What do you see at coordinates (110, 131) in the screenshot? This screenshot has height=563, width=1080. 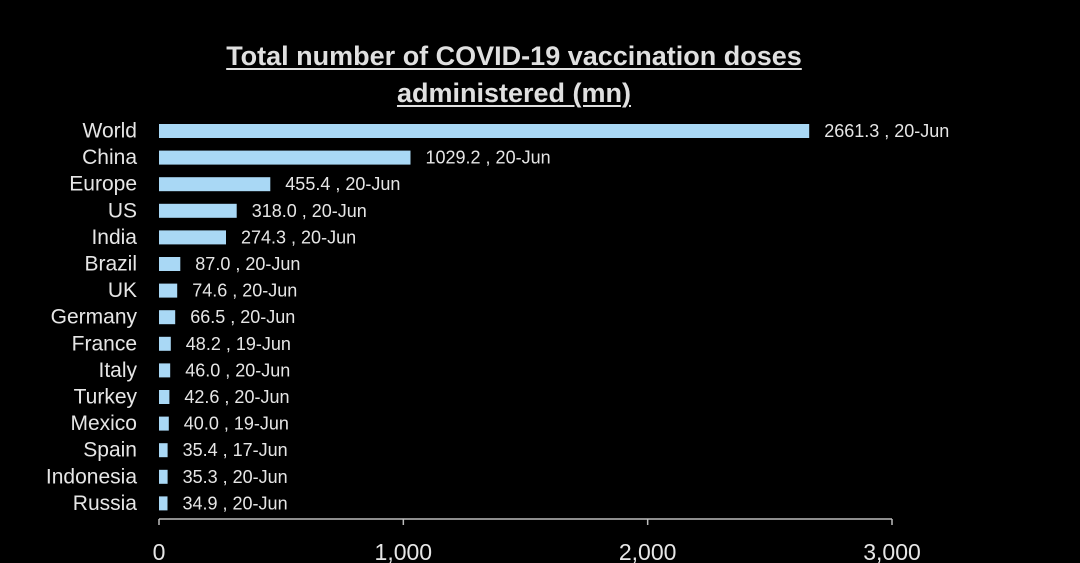 I see `category-label-world: World` at bounding box center [110, 131].